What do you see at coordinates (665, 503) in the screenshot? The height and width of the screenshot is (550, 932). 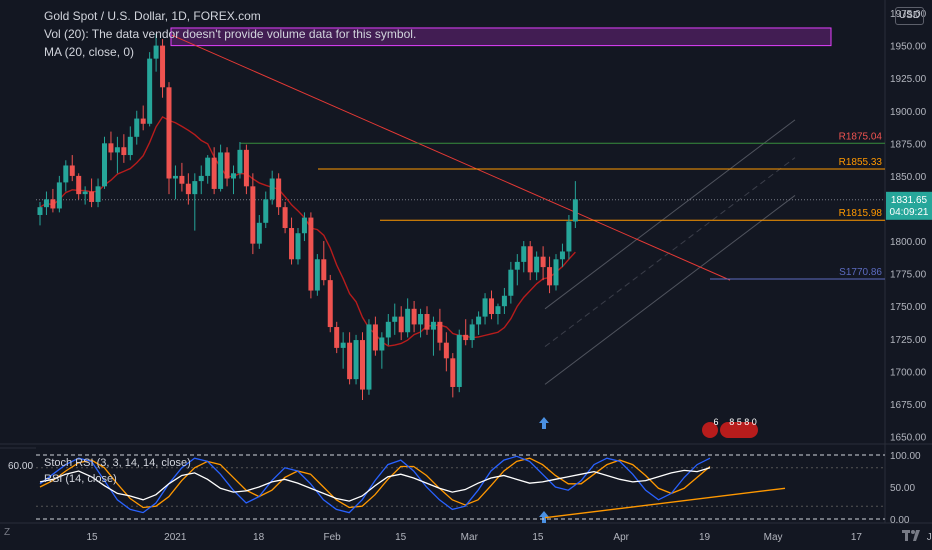 I see `rsi-trendline` at bounding box center [665, 503].